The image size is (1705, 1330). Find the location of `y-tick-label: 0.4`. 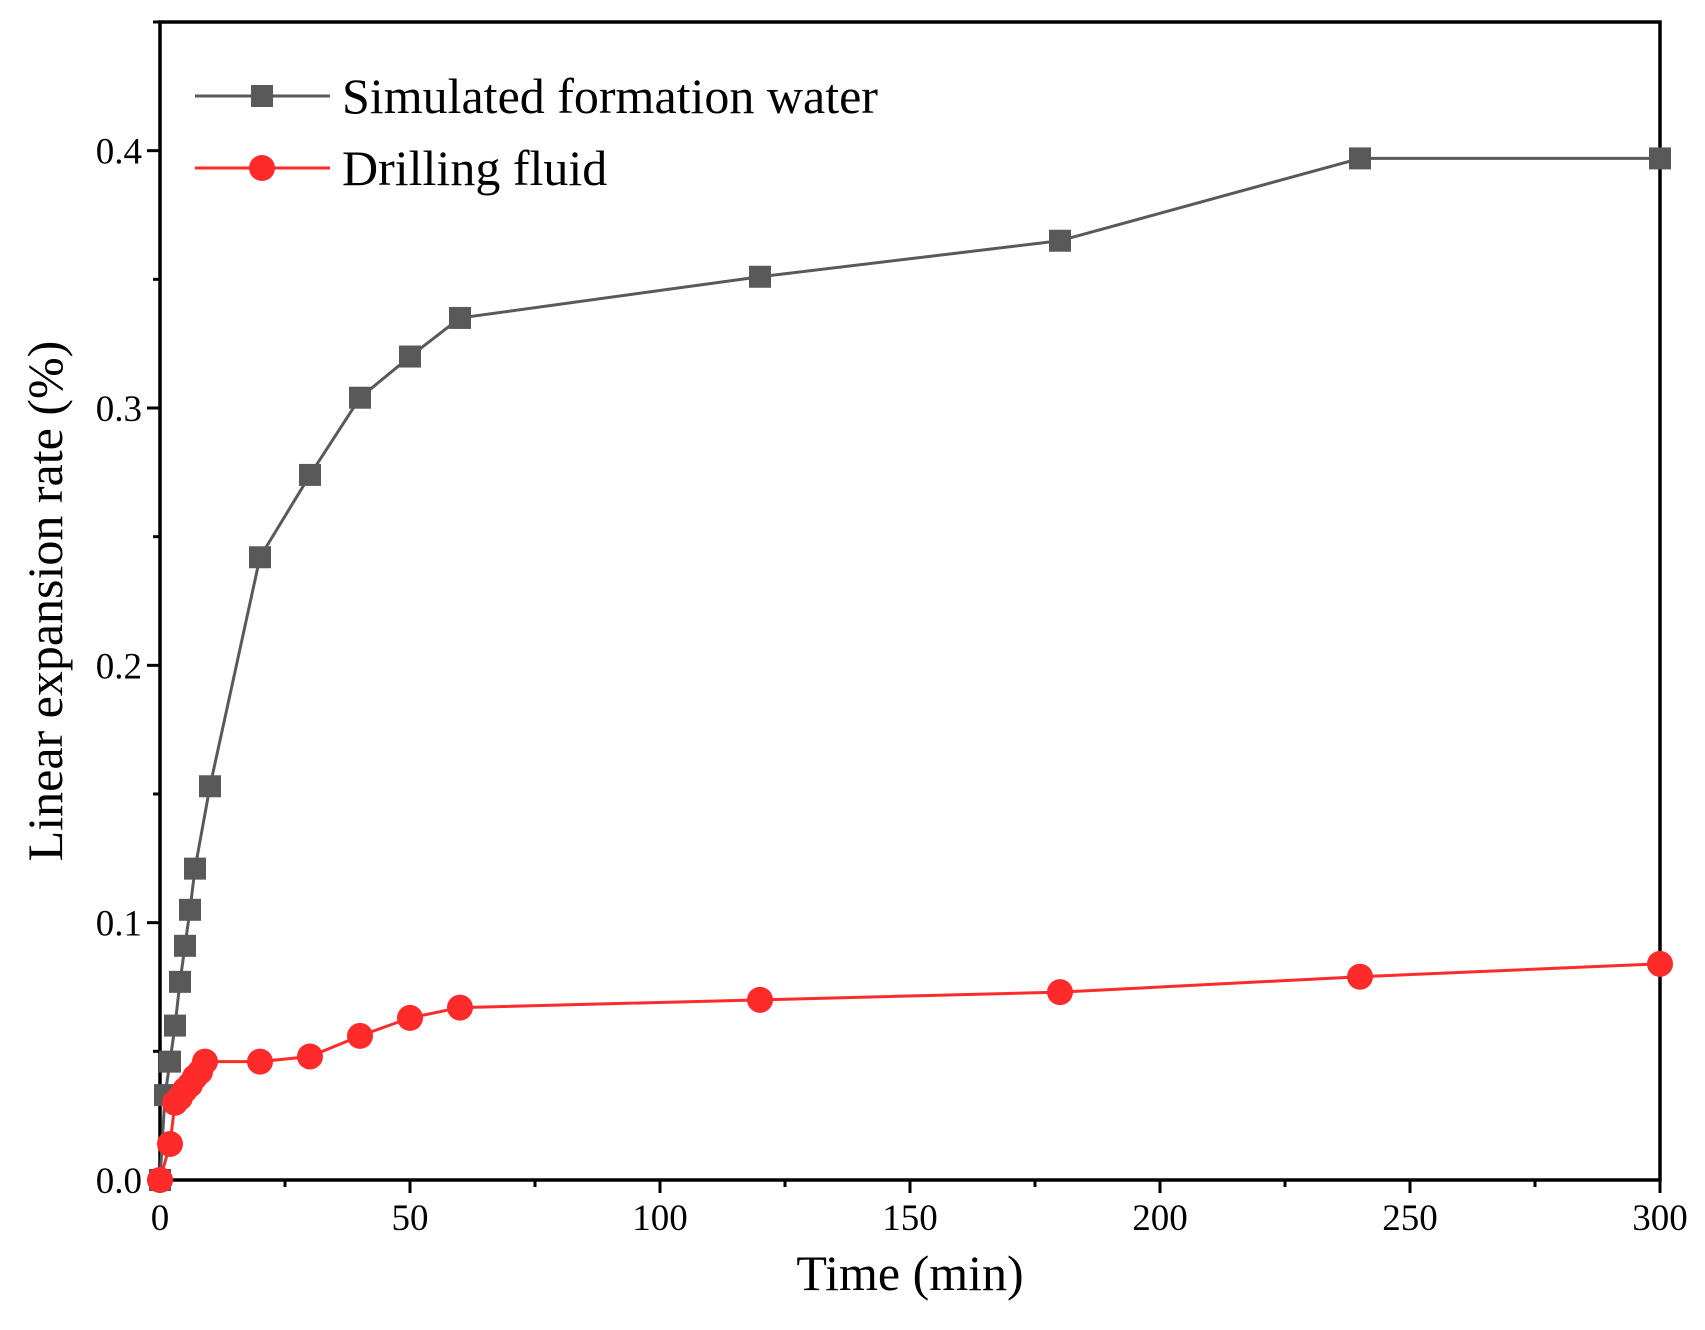

y-tick-label: 0.4 is located at coordinates (119, 152).